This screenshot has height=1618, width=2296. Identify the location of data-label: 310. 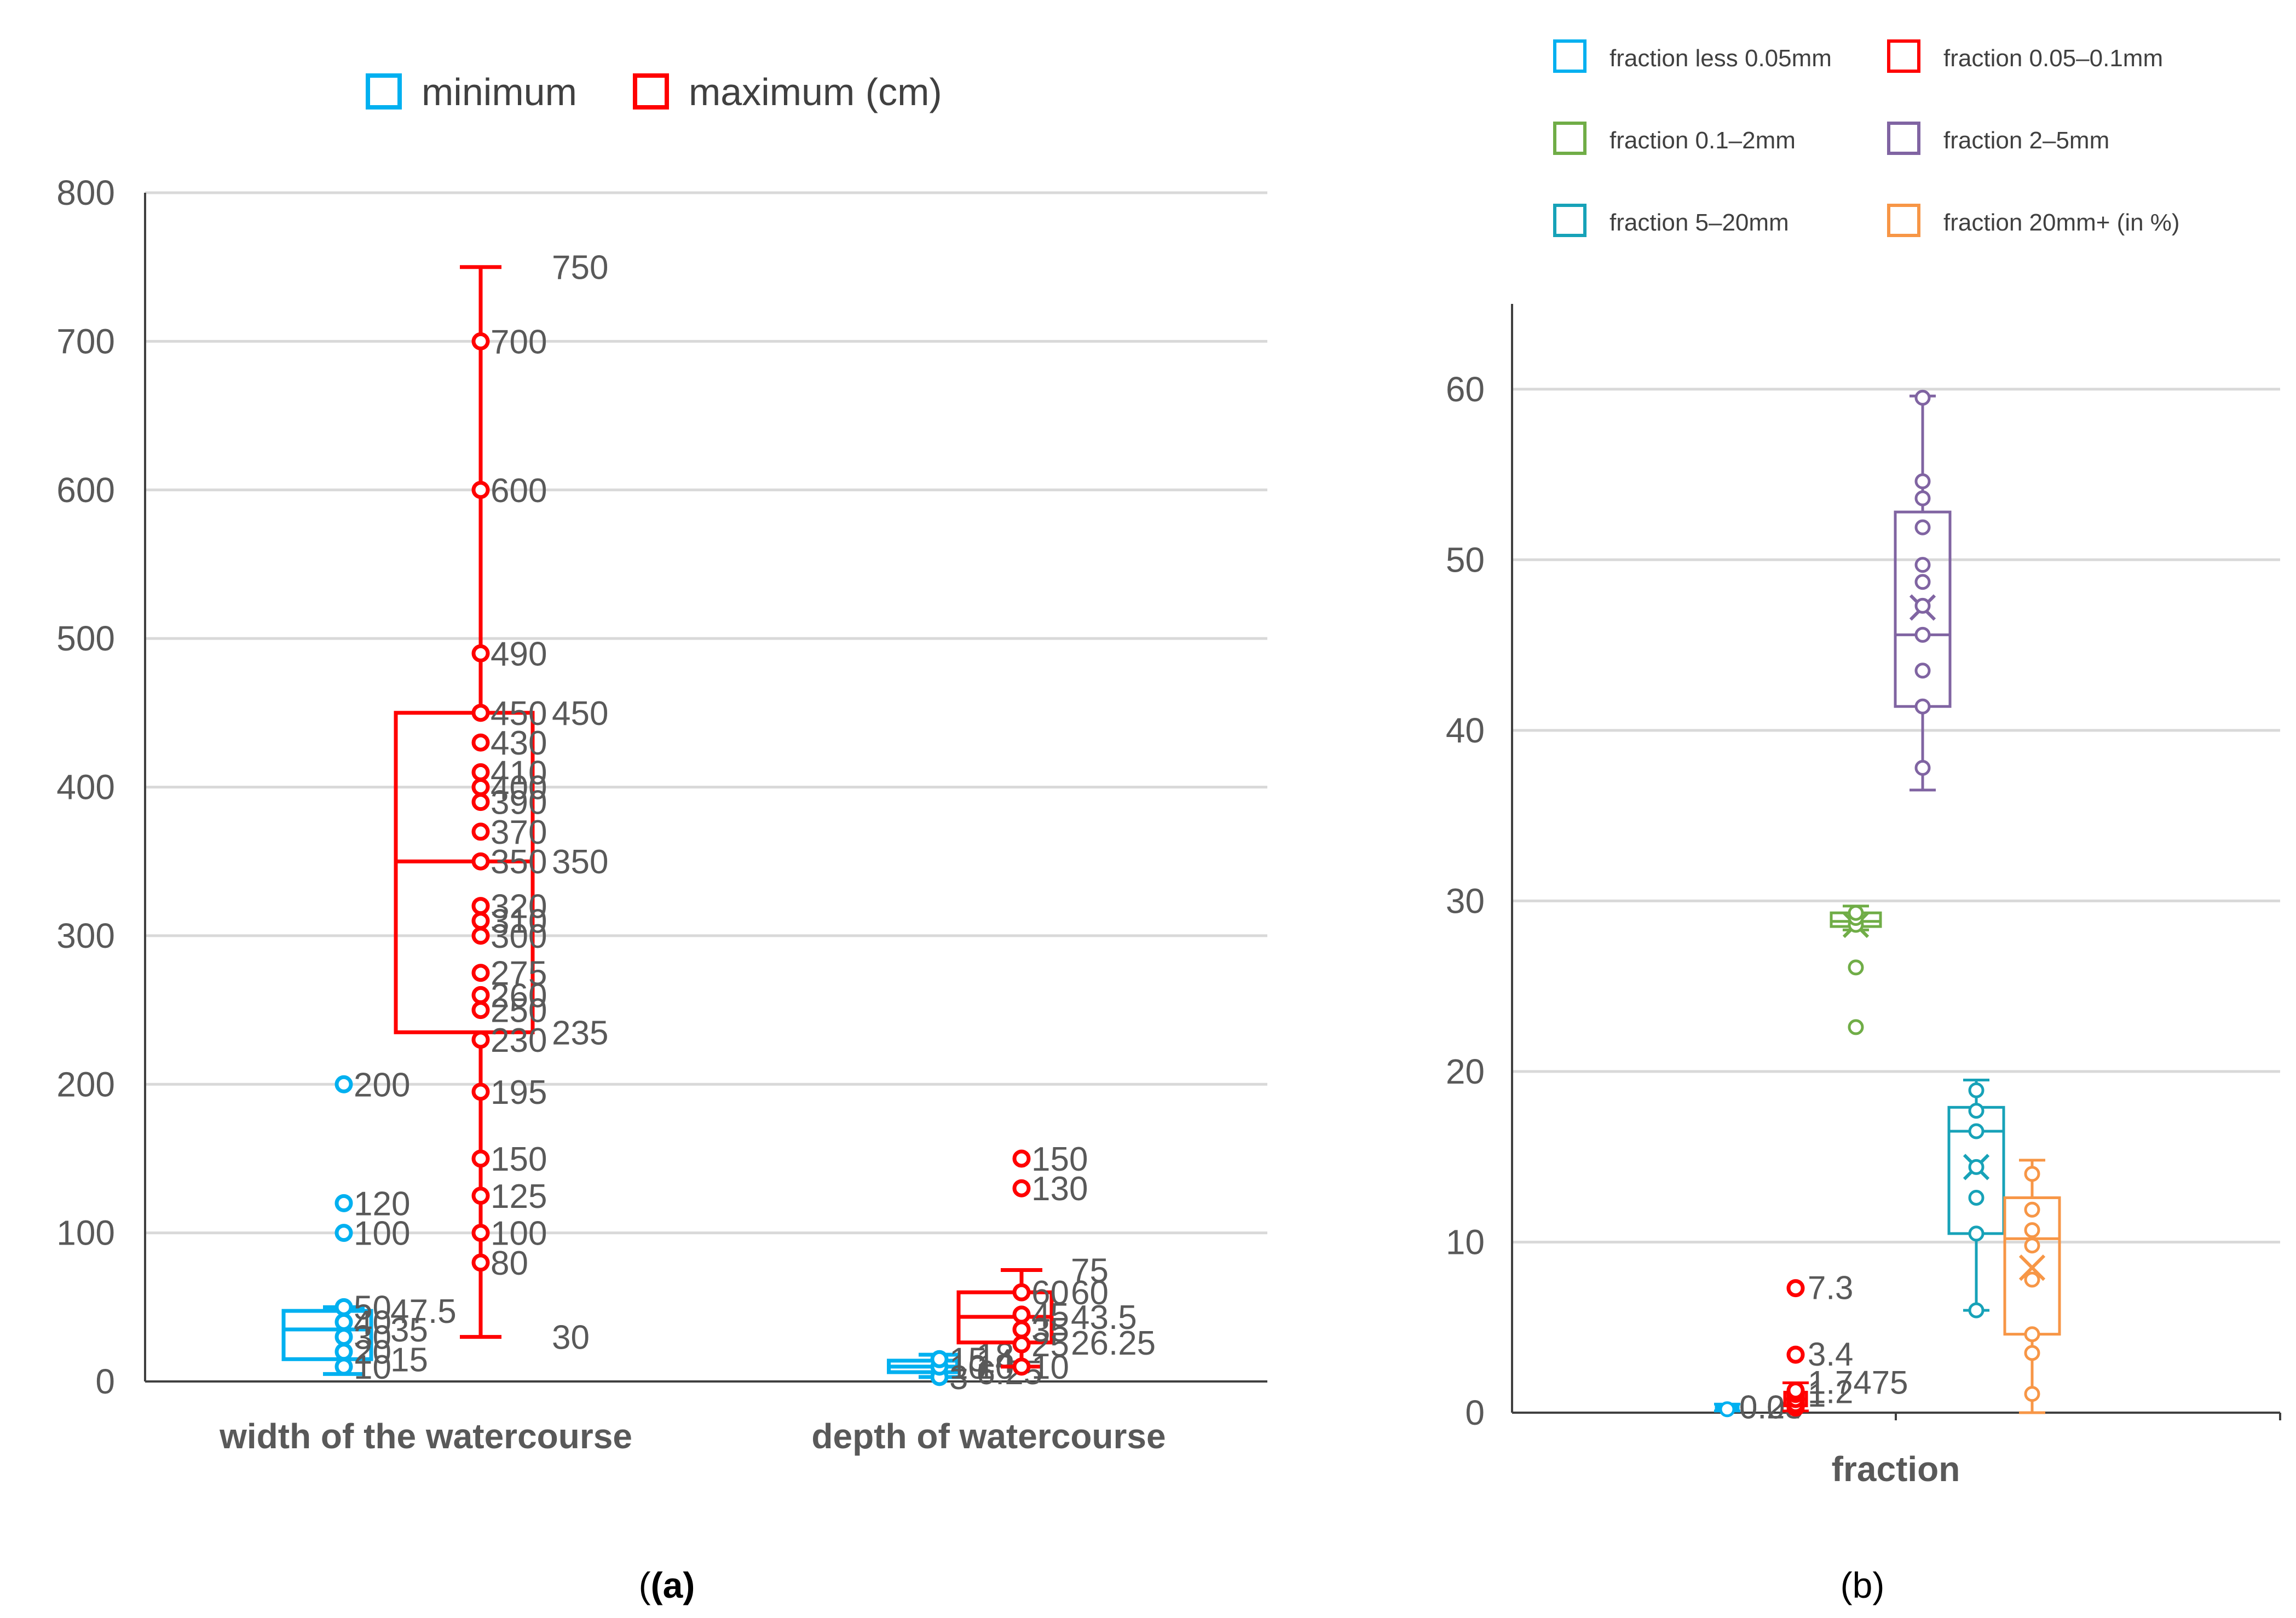
(519, 922).